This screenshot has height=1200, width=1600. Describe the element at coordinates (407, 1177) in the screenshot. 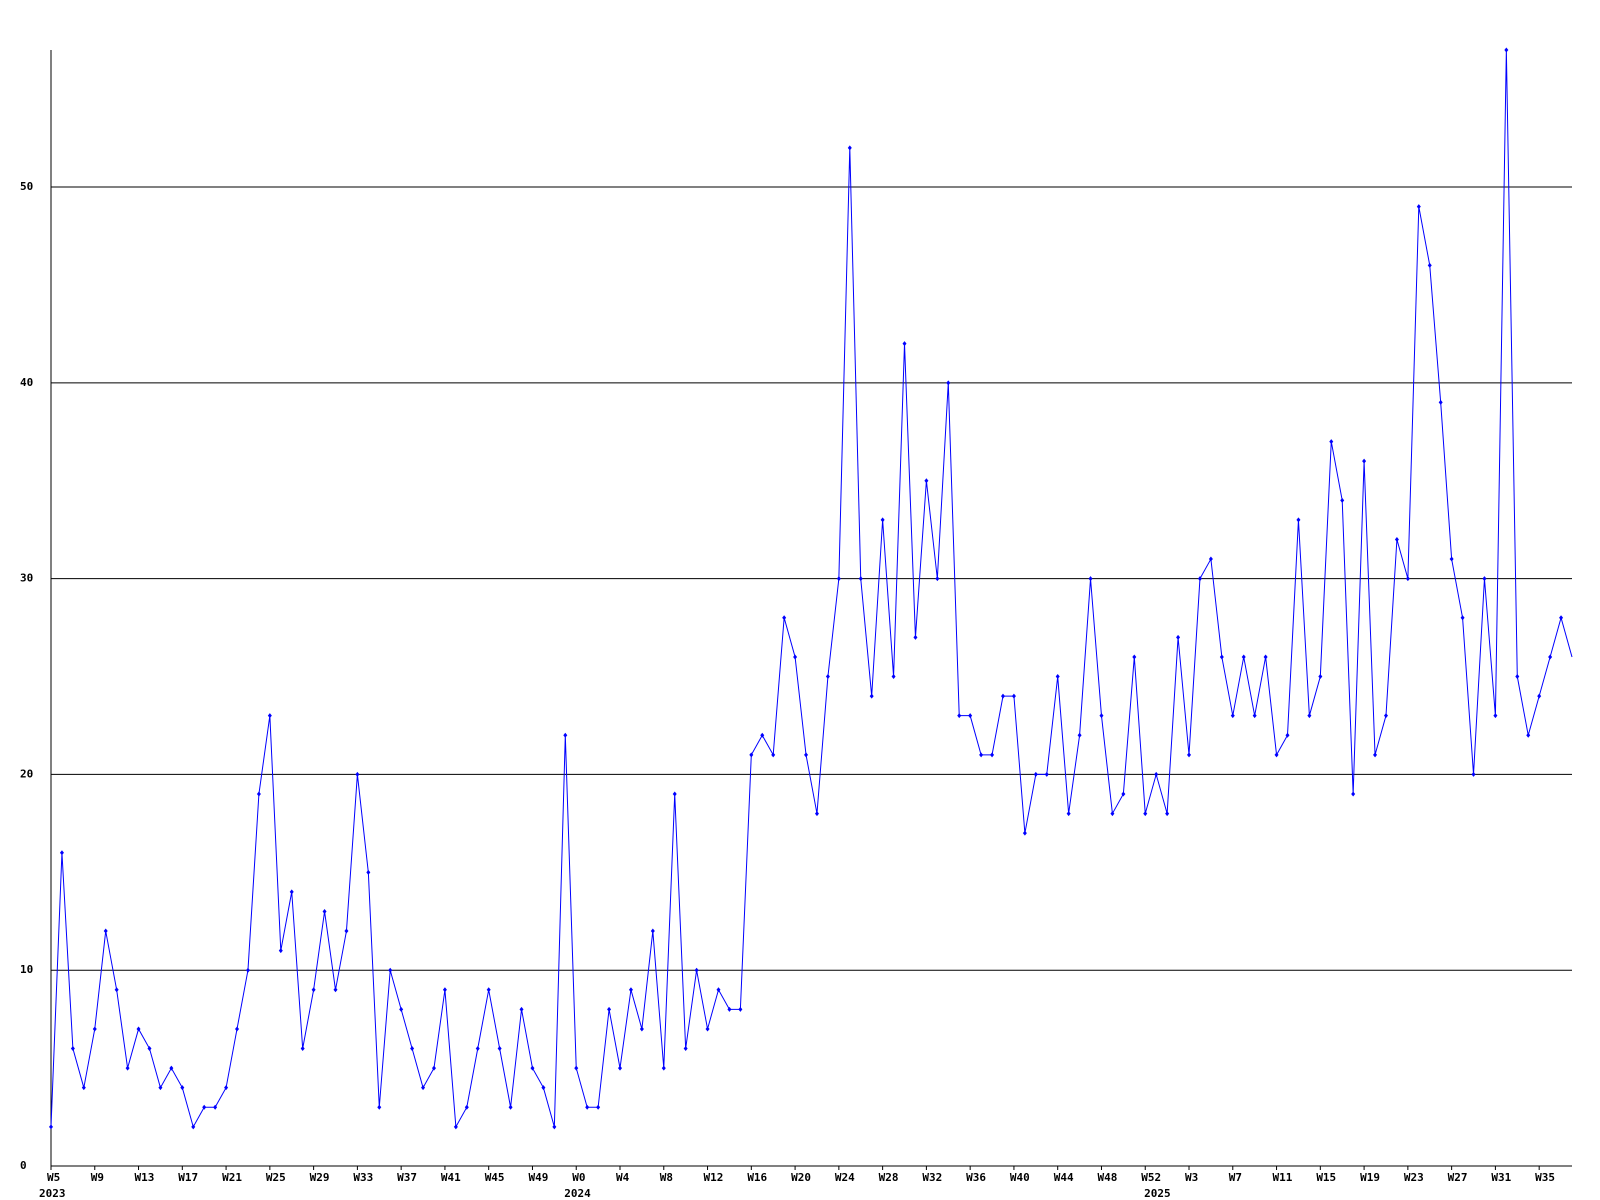

I see `x-tick-label: W37` at that location.